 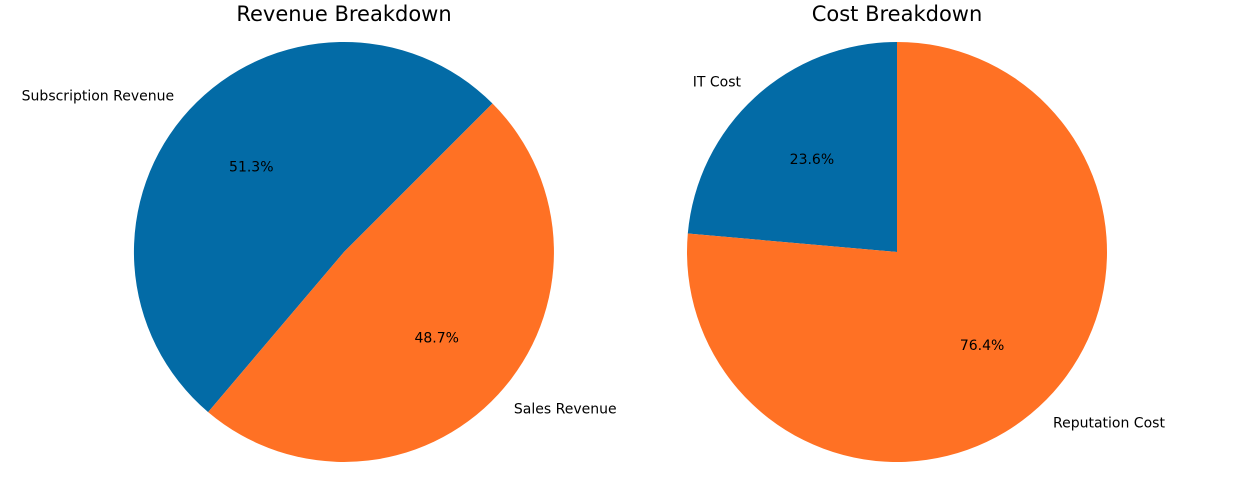 What do you see at coordinates (792, 147) in the screenshot?
I see `it-cost-slice` at bounding box center [792, 147].